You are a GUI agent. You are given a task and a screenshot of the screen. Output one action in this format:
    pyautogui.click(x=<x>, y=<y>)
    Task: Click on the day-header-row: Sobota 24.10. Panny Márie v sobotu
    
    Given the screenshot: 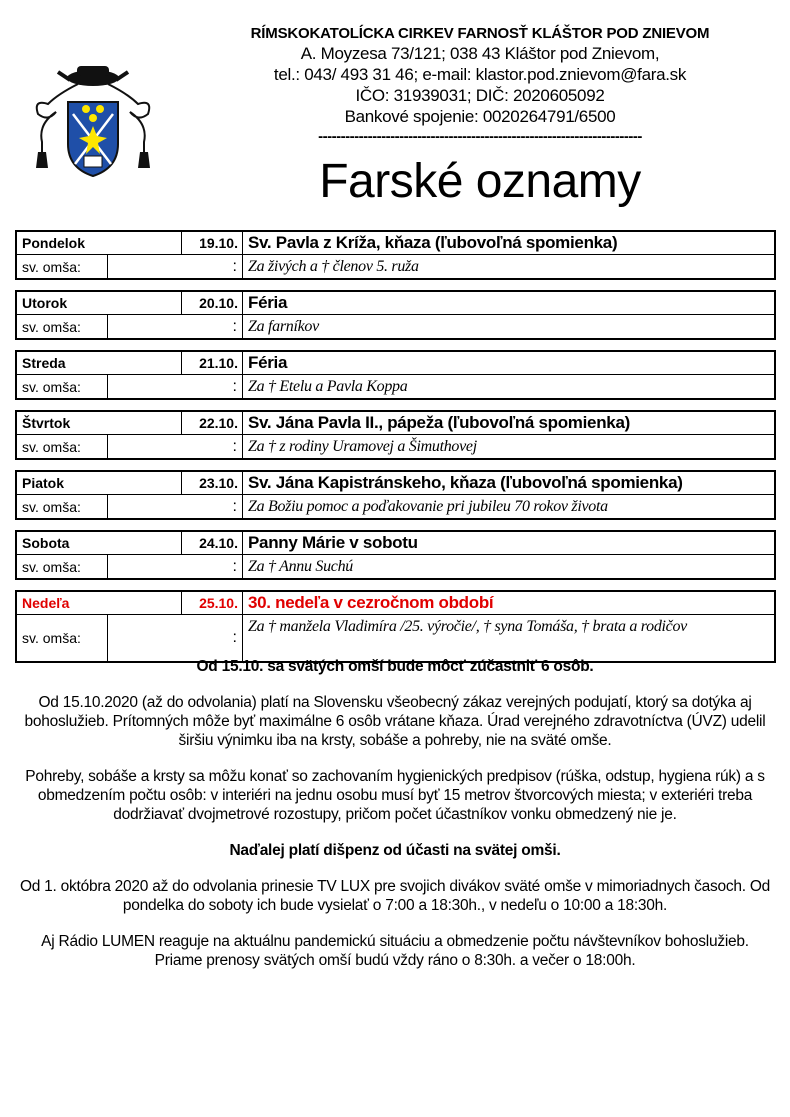 What is the action you would take?
    pyautogui.click(x=395, y=543)
    